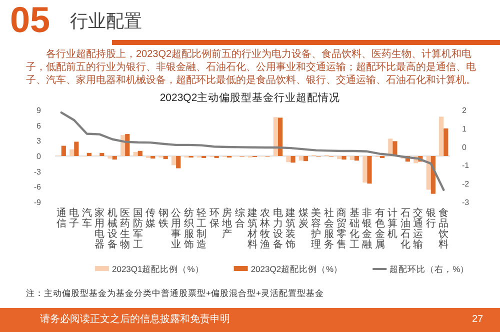 The height and width of the screenshot is (332, 500). Describe the element at coordinates (430, 219) in the screenshot. I see `x-tick-label: 银行` at that location.